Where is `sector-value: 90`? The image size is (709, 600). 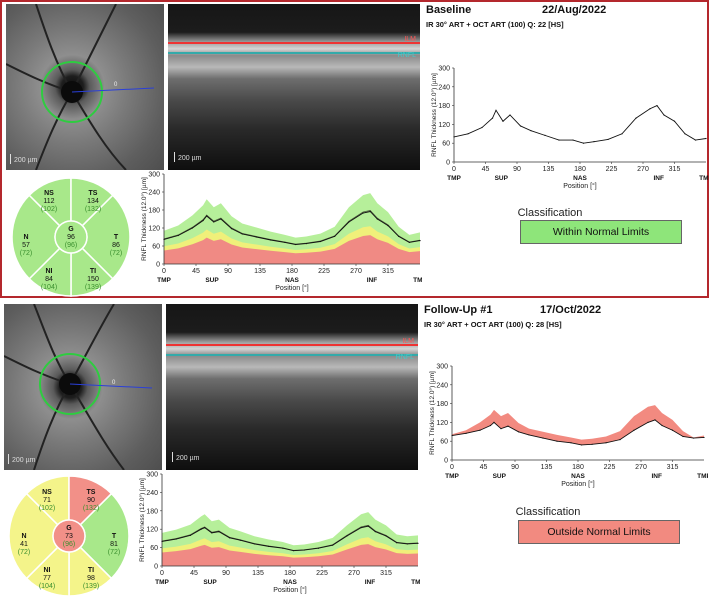
sector-value: 90 is located at coordinates (91, 500).